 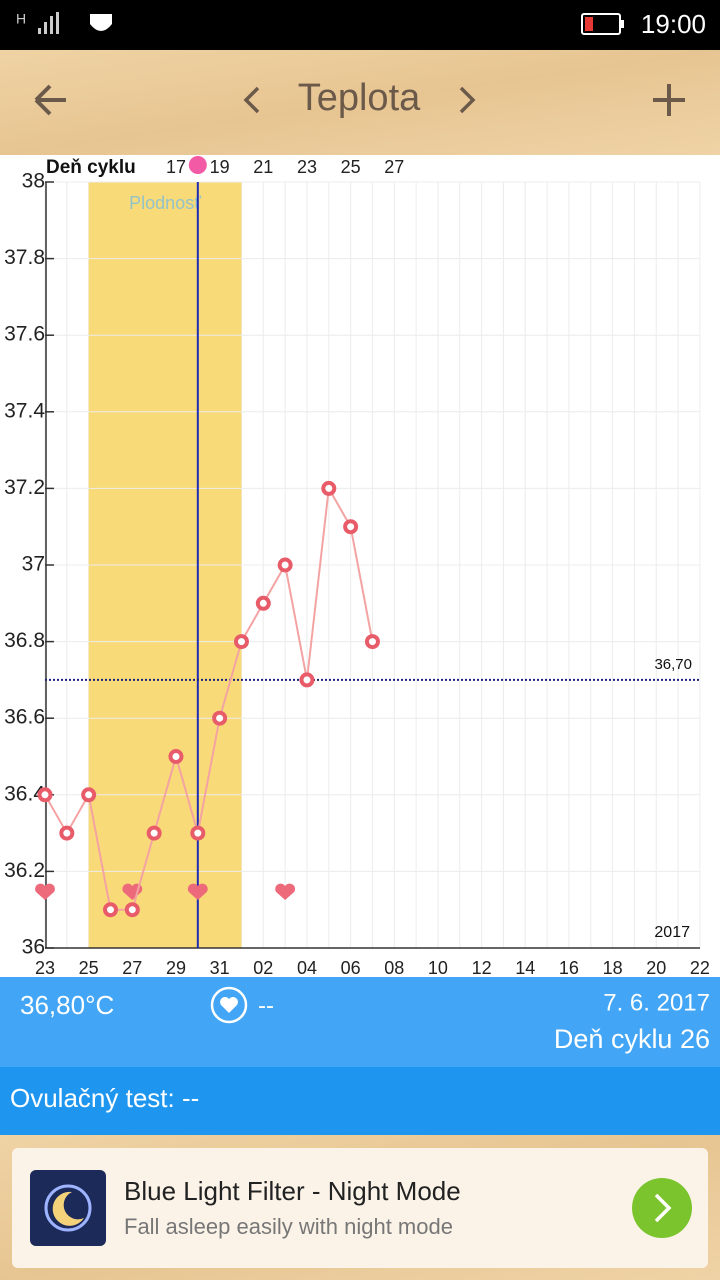 I want to click on ad-open-button, so click(x=662, y=1208).